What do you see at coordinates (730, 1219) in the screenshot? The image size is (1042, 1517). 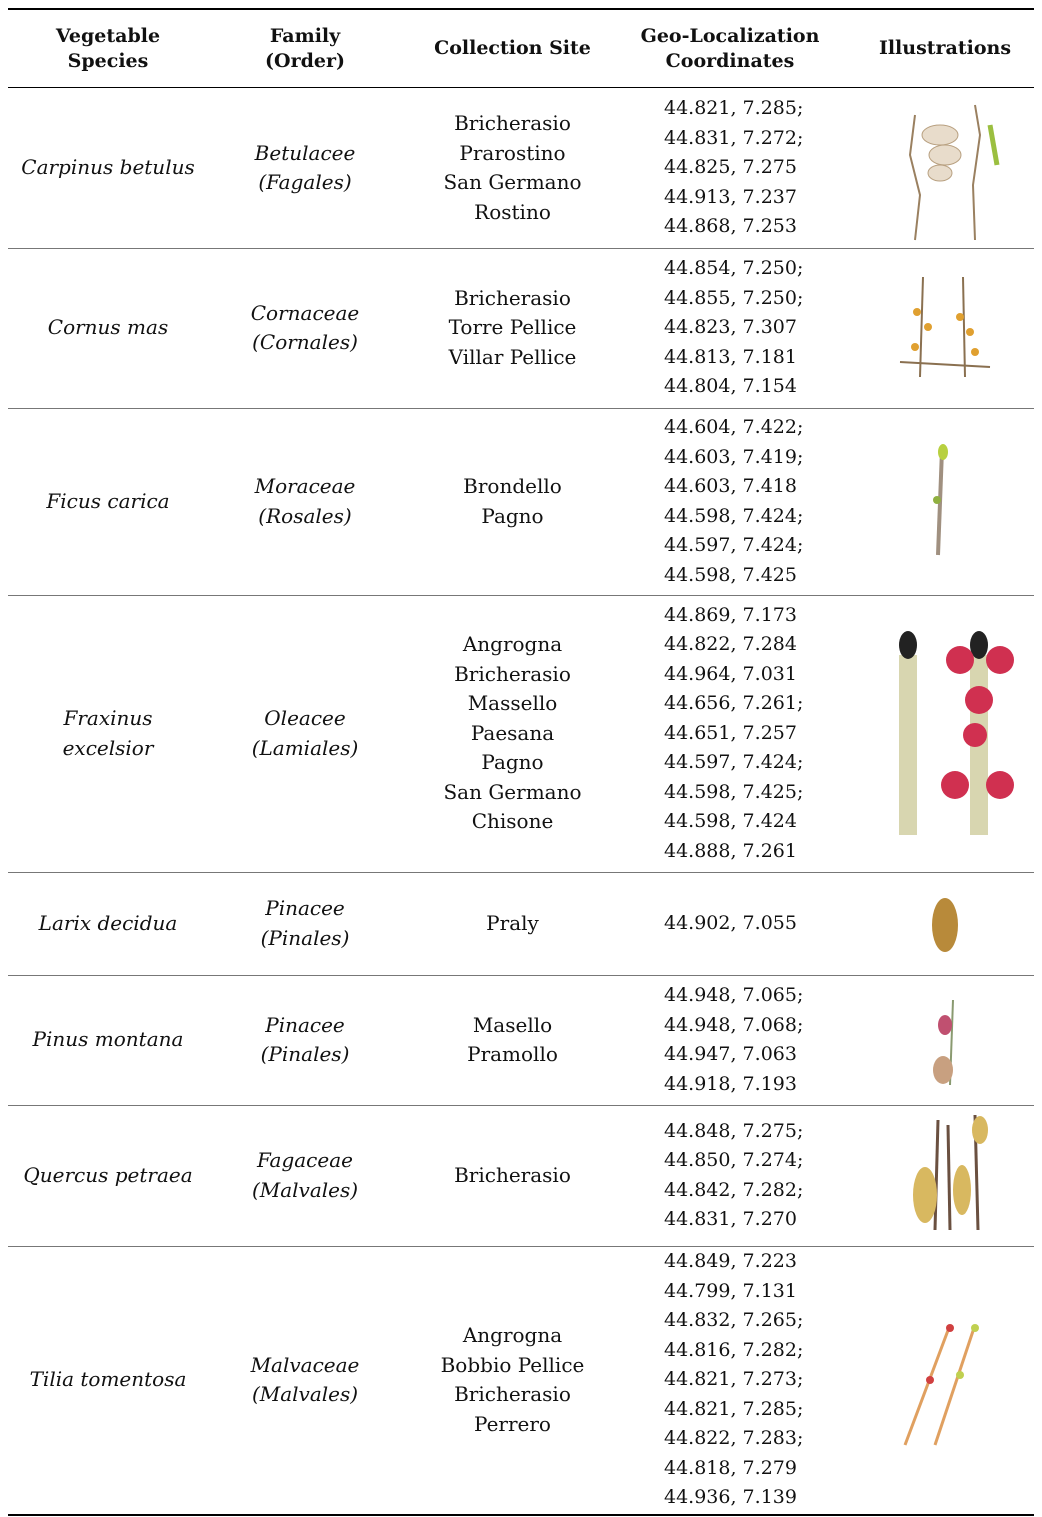 I see `coordinates-text: 44.831, 7.270` at bounding box center [730, 1219].